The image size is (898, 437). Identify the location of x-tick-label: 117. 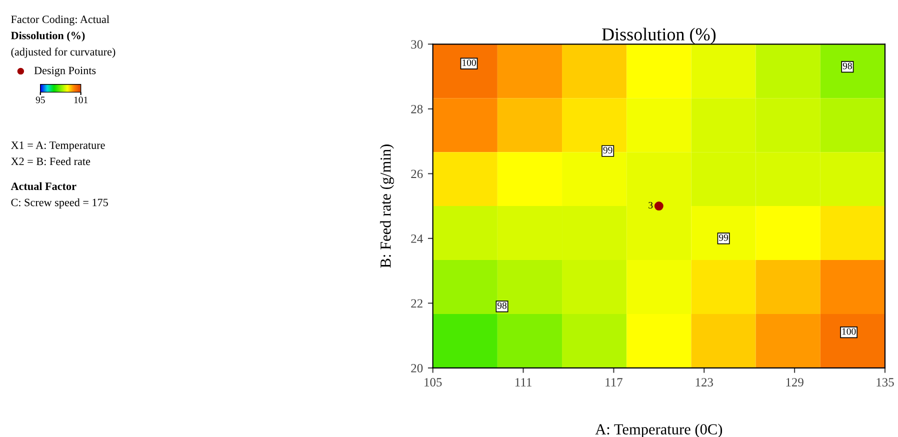
(614, 382).